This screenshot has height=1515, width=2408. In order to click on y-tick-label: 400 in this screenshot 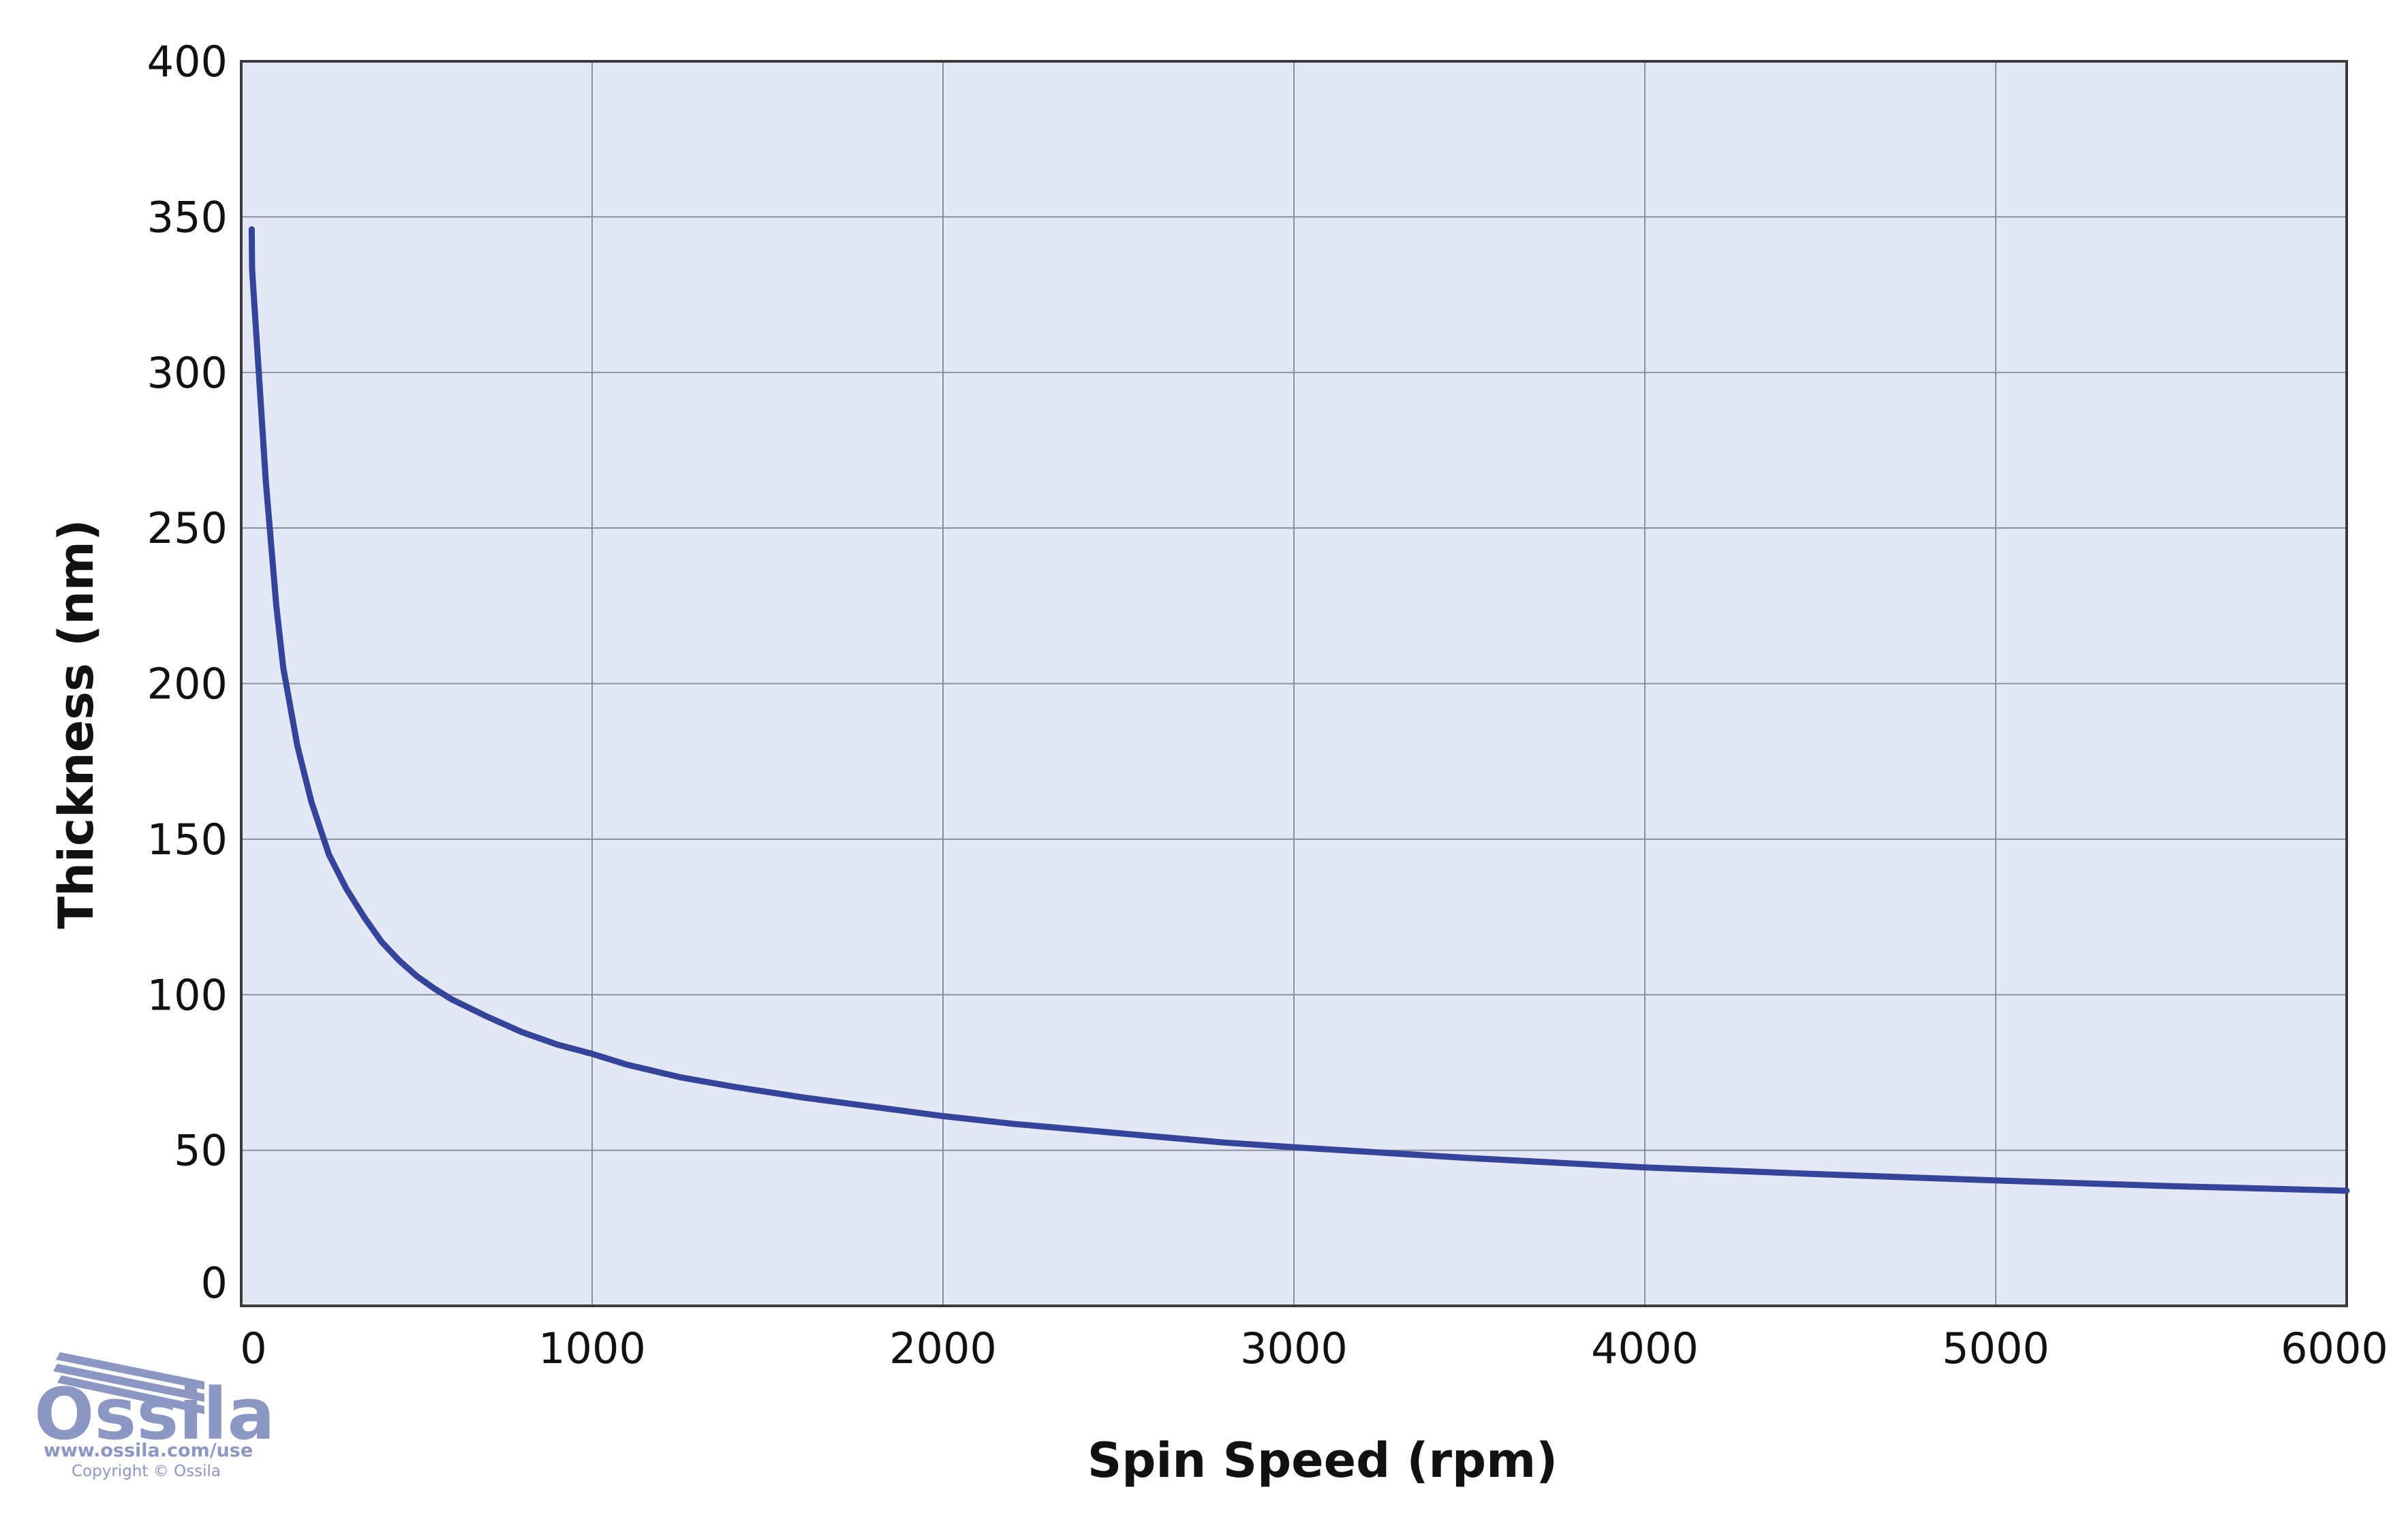, I will do `click(187, 62)`.